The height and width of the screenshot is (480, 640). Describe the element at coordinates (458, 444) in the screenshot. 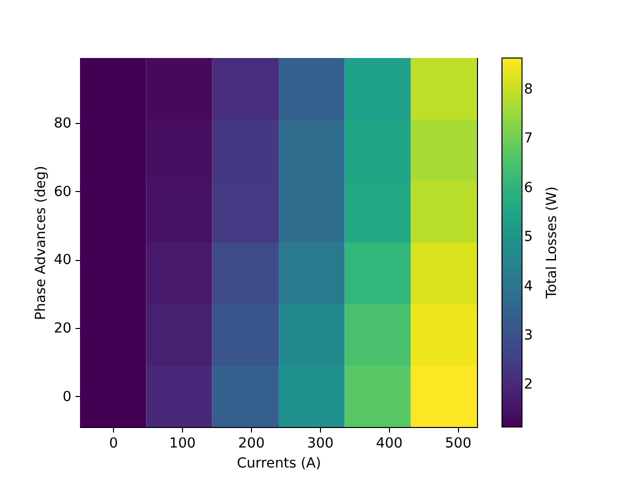

I see `x-tick-label: 500` at that location.